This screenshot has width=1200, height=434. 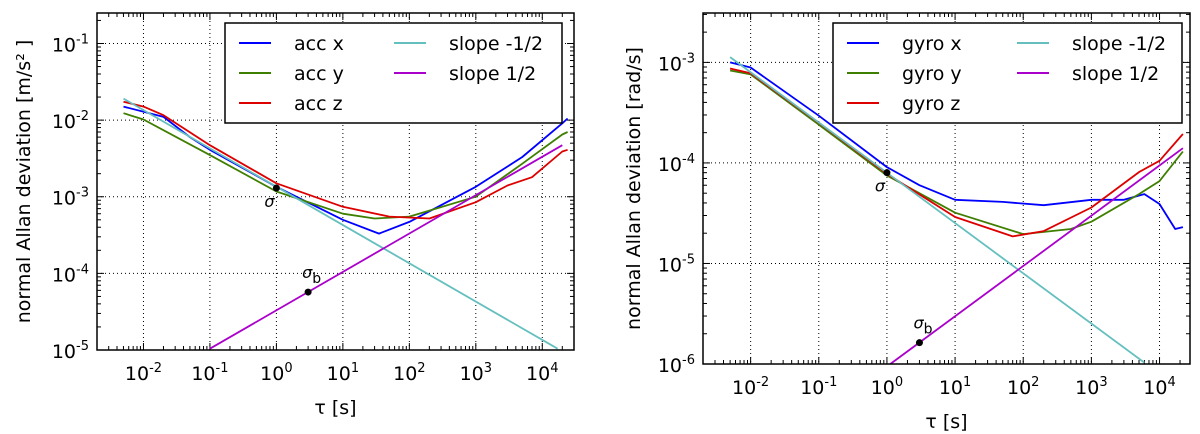 I want to click on annotation-label: σb, so click(x=922, y=326).